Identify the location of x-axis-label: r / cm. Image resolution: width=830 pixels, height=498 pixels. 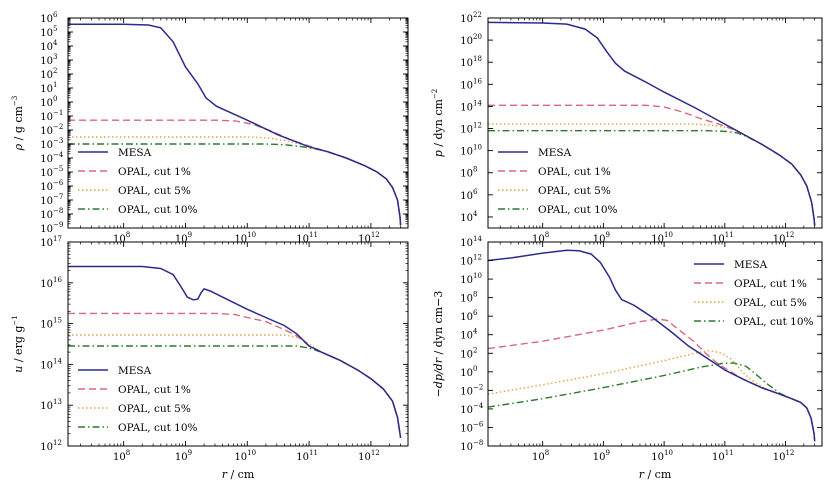
(238, 474).